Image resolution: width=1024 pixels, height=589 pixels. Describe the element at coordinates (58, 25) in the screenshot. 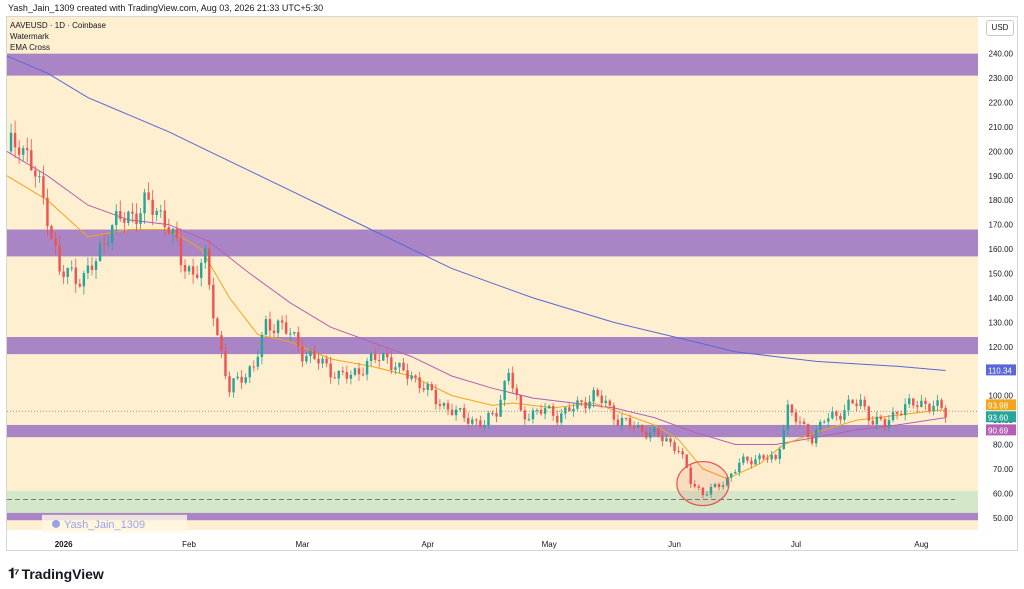

I see `symbol-label: AAVEUSD · 1D · Coinbase` at that location.